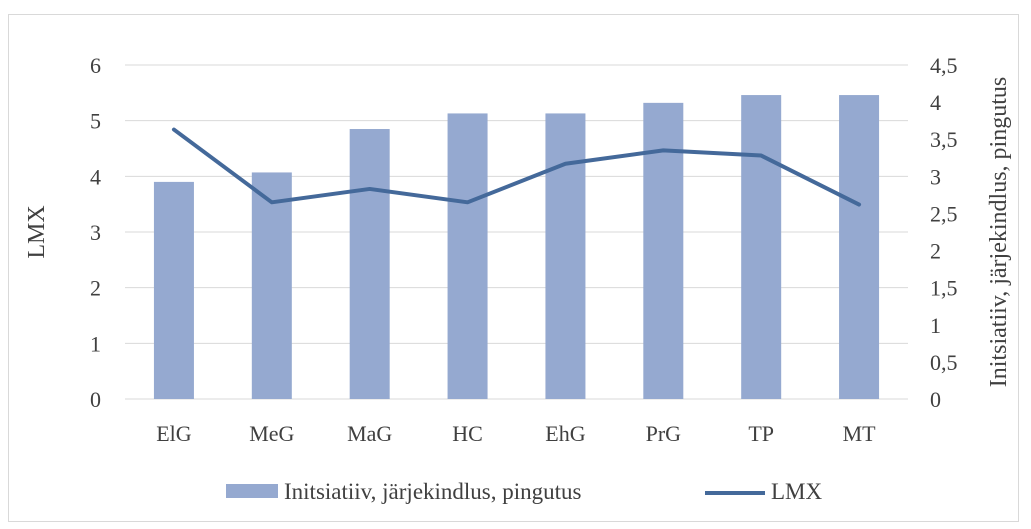  I want to click on bar-EhG, so click(565, 256).